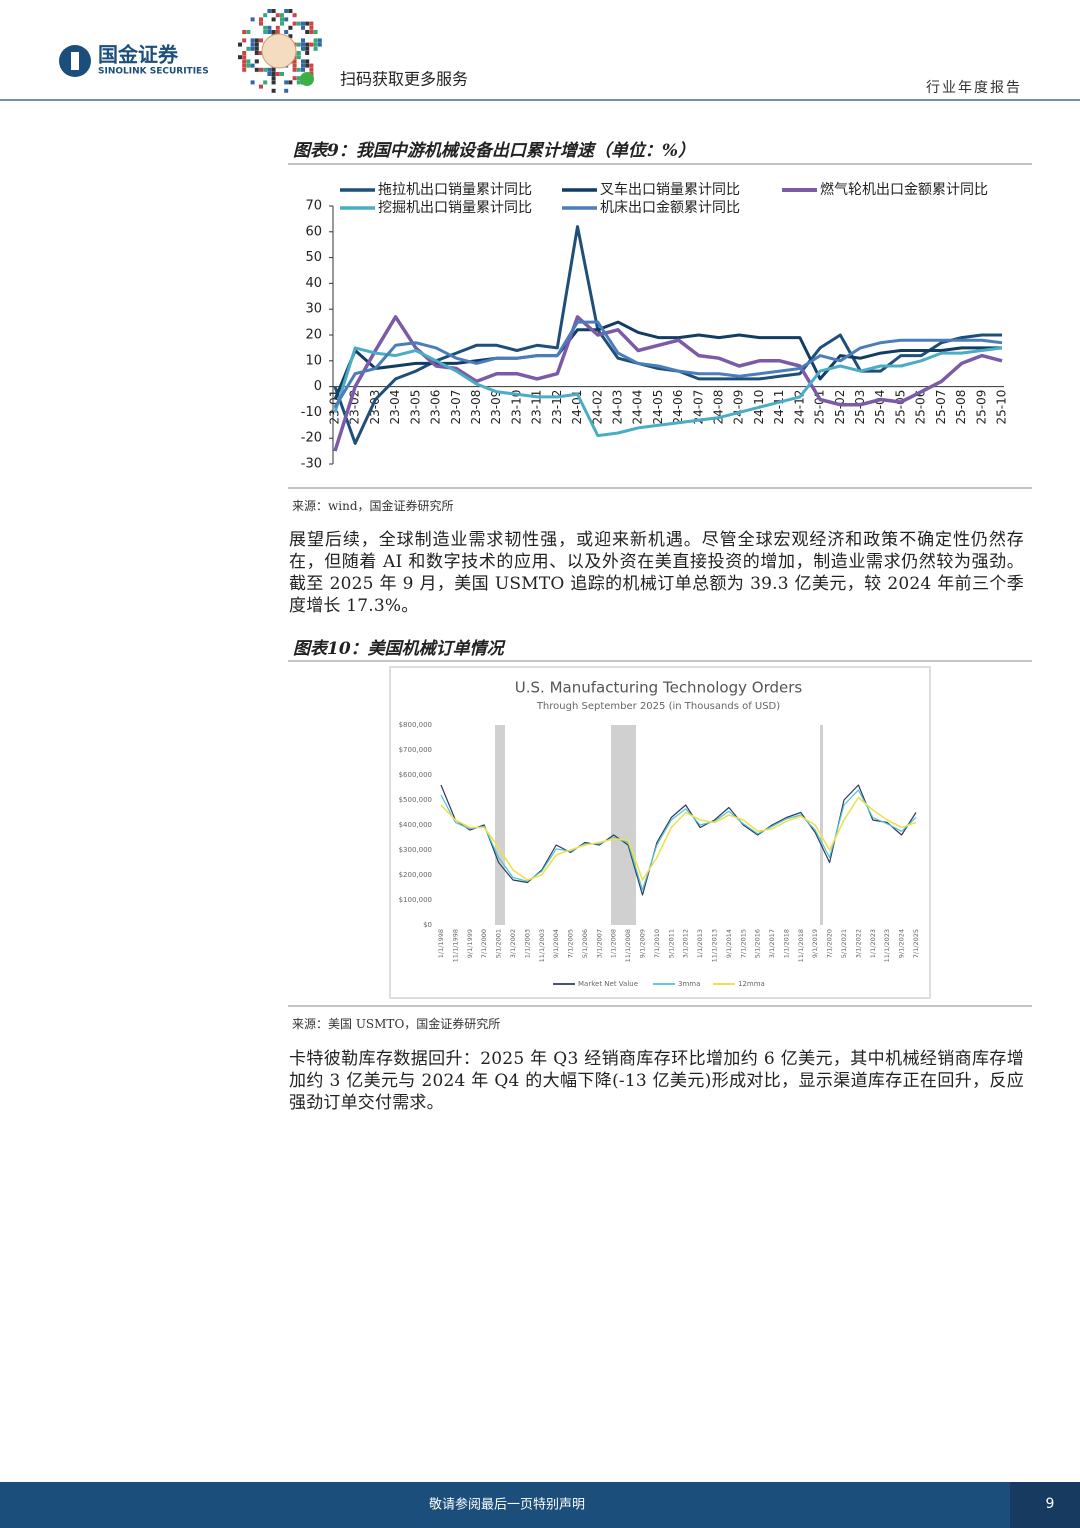 This screenshot has width=1080, height=1528. I want to click on x-tick-label: 11/1/2013, so click(714, 945).